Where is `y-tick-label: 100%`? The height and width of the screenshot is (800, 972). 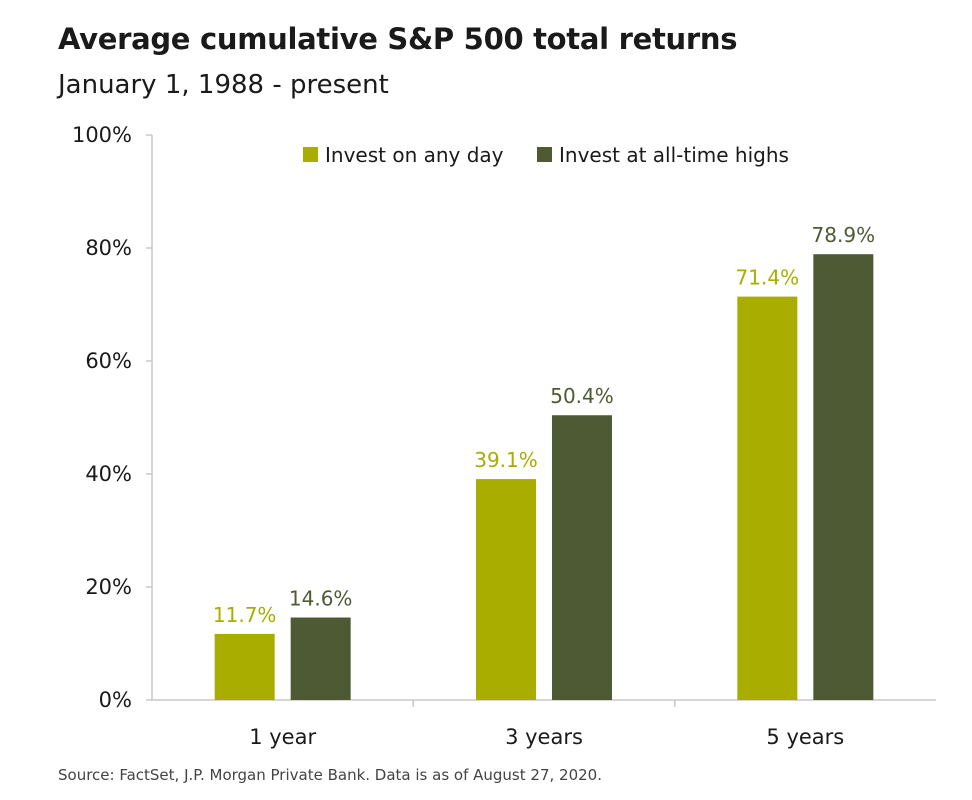
y-tick-label: 100% is located at coordinates (102, 135).